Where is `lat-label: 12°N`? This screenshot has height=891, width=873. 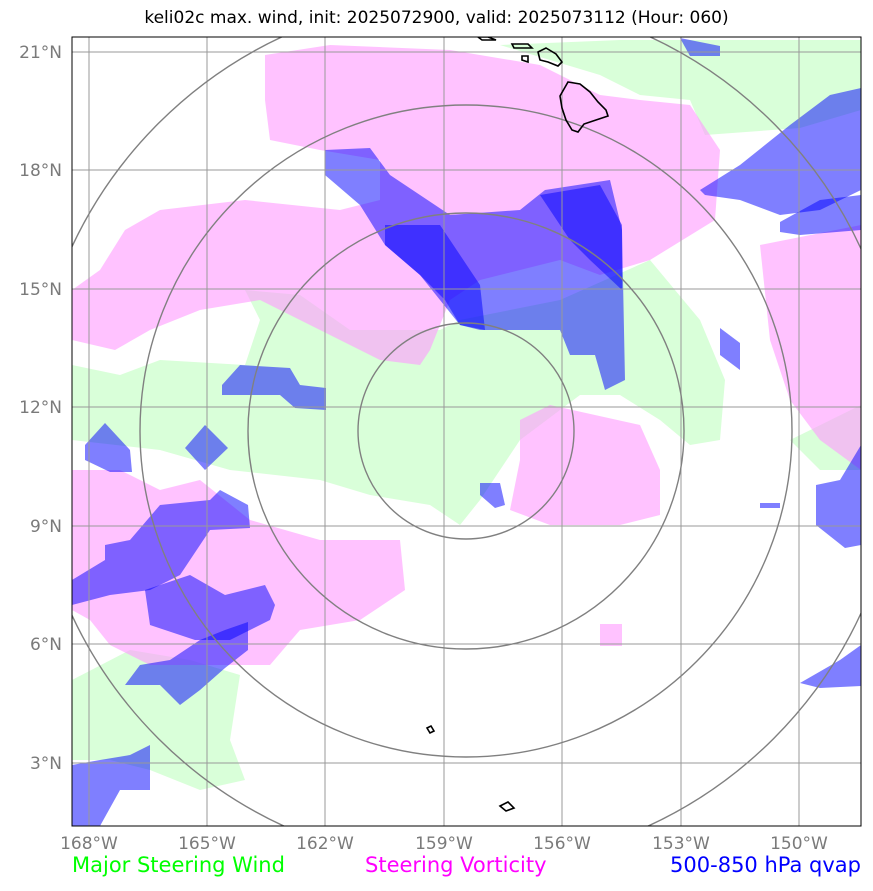
lat-label: 12°N is located at coordinates (40, 408).